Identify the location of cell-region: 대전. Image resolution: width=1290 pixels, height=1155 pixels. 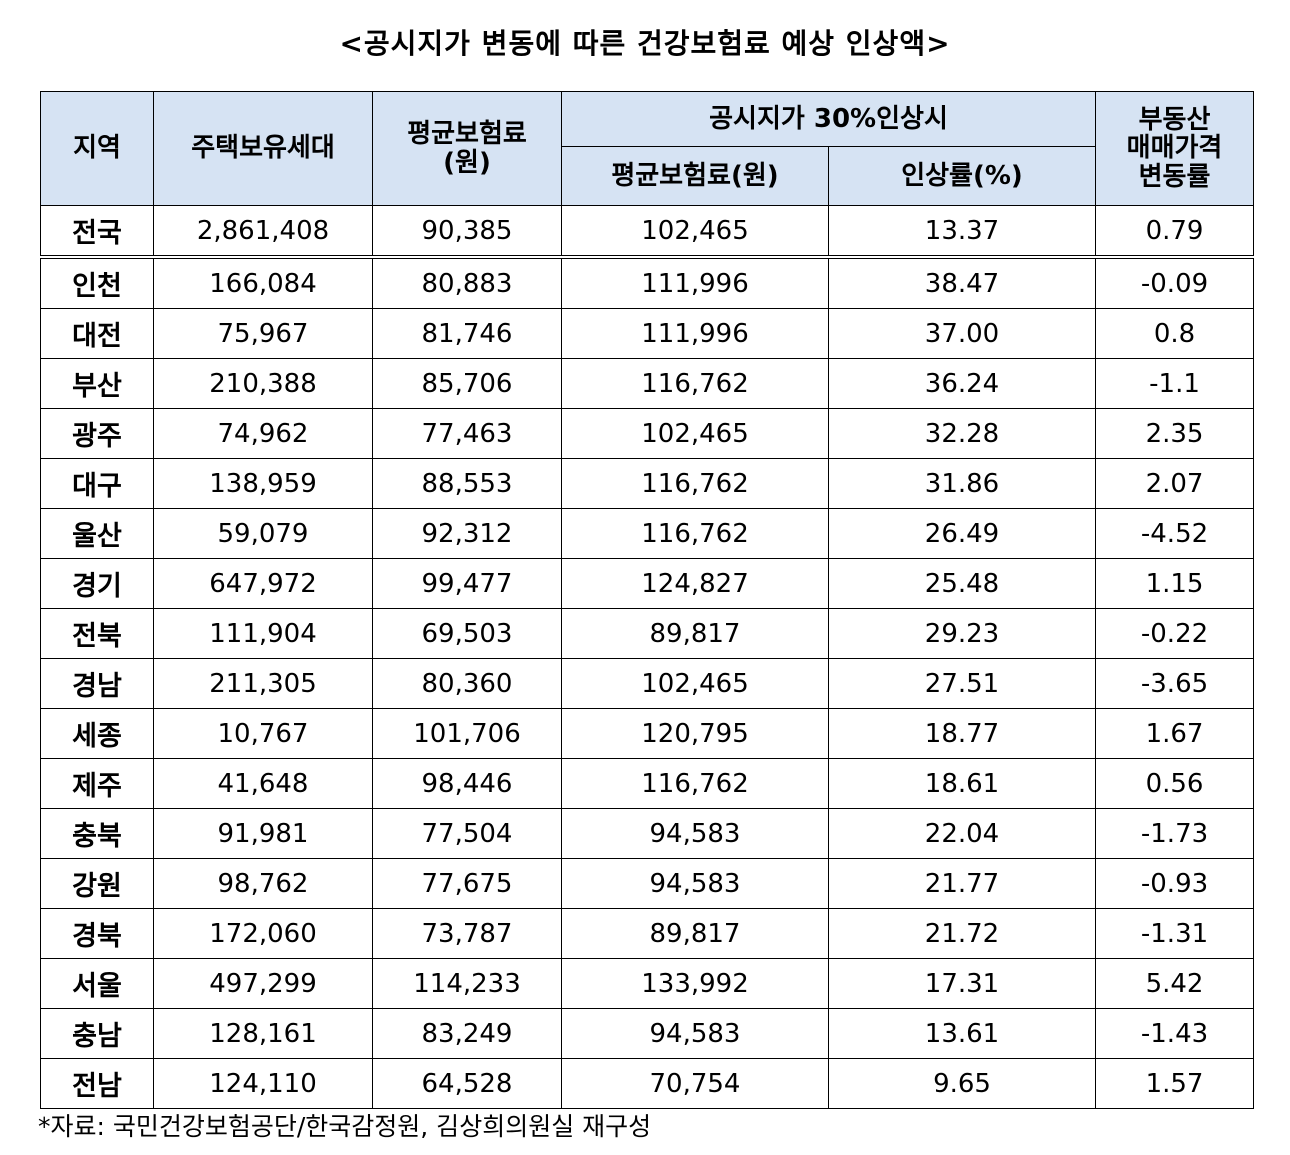
(97, 333).